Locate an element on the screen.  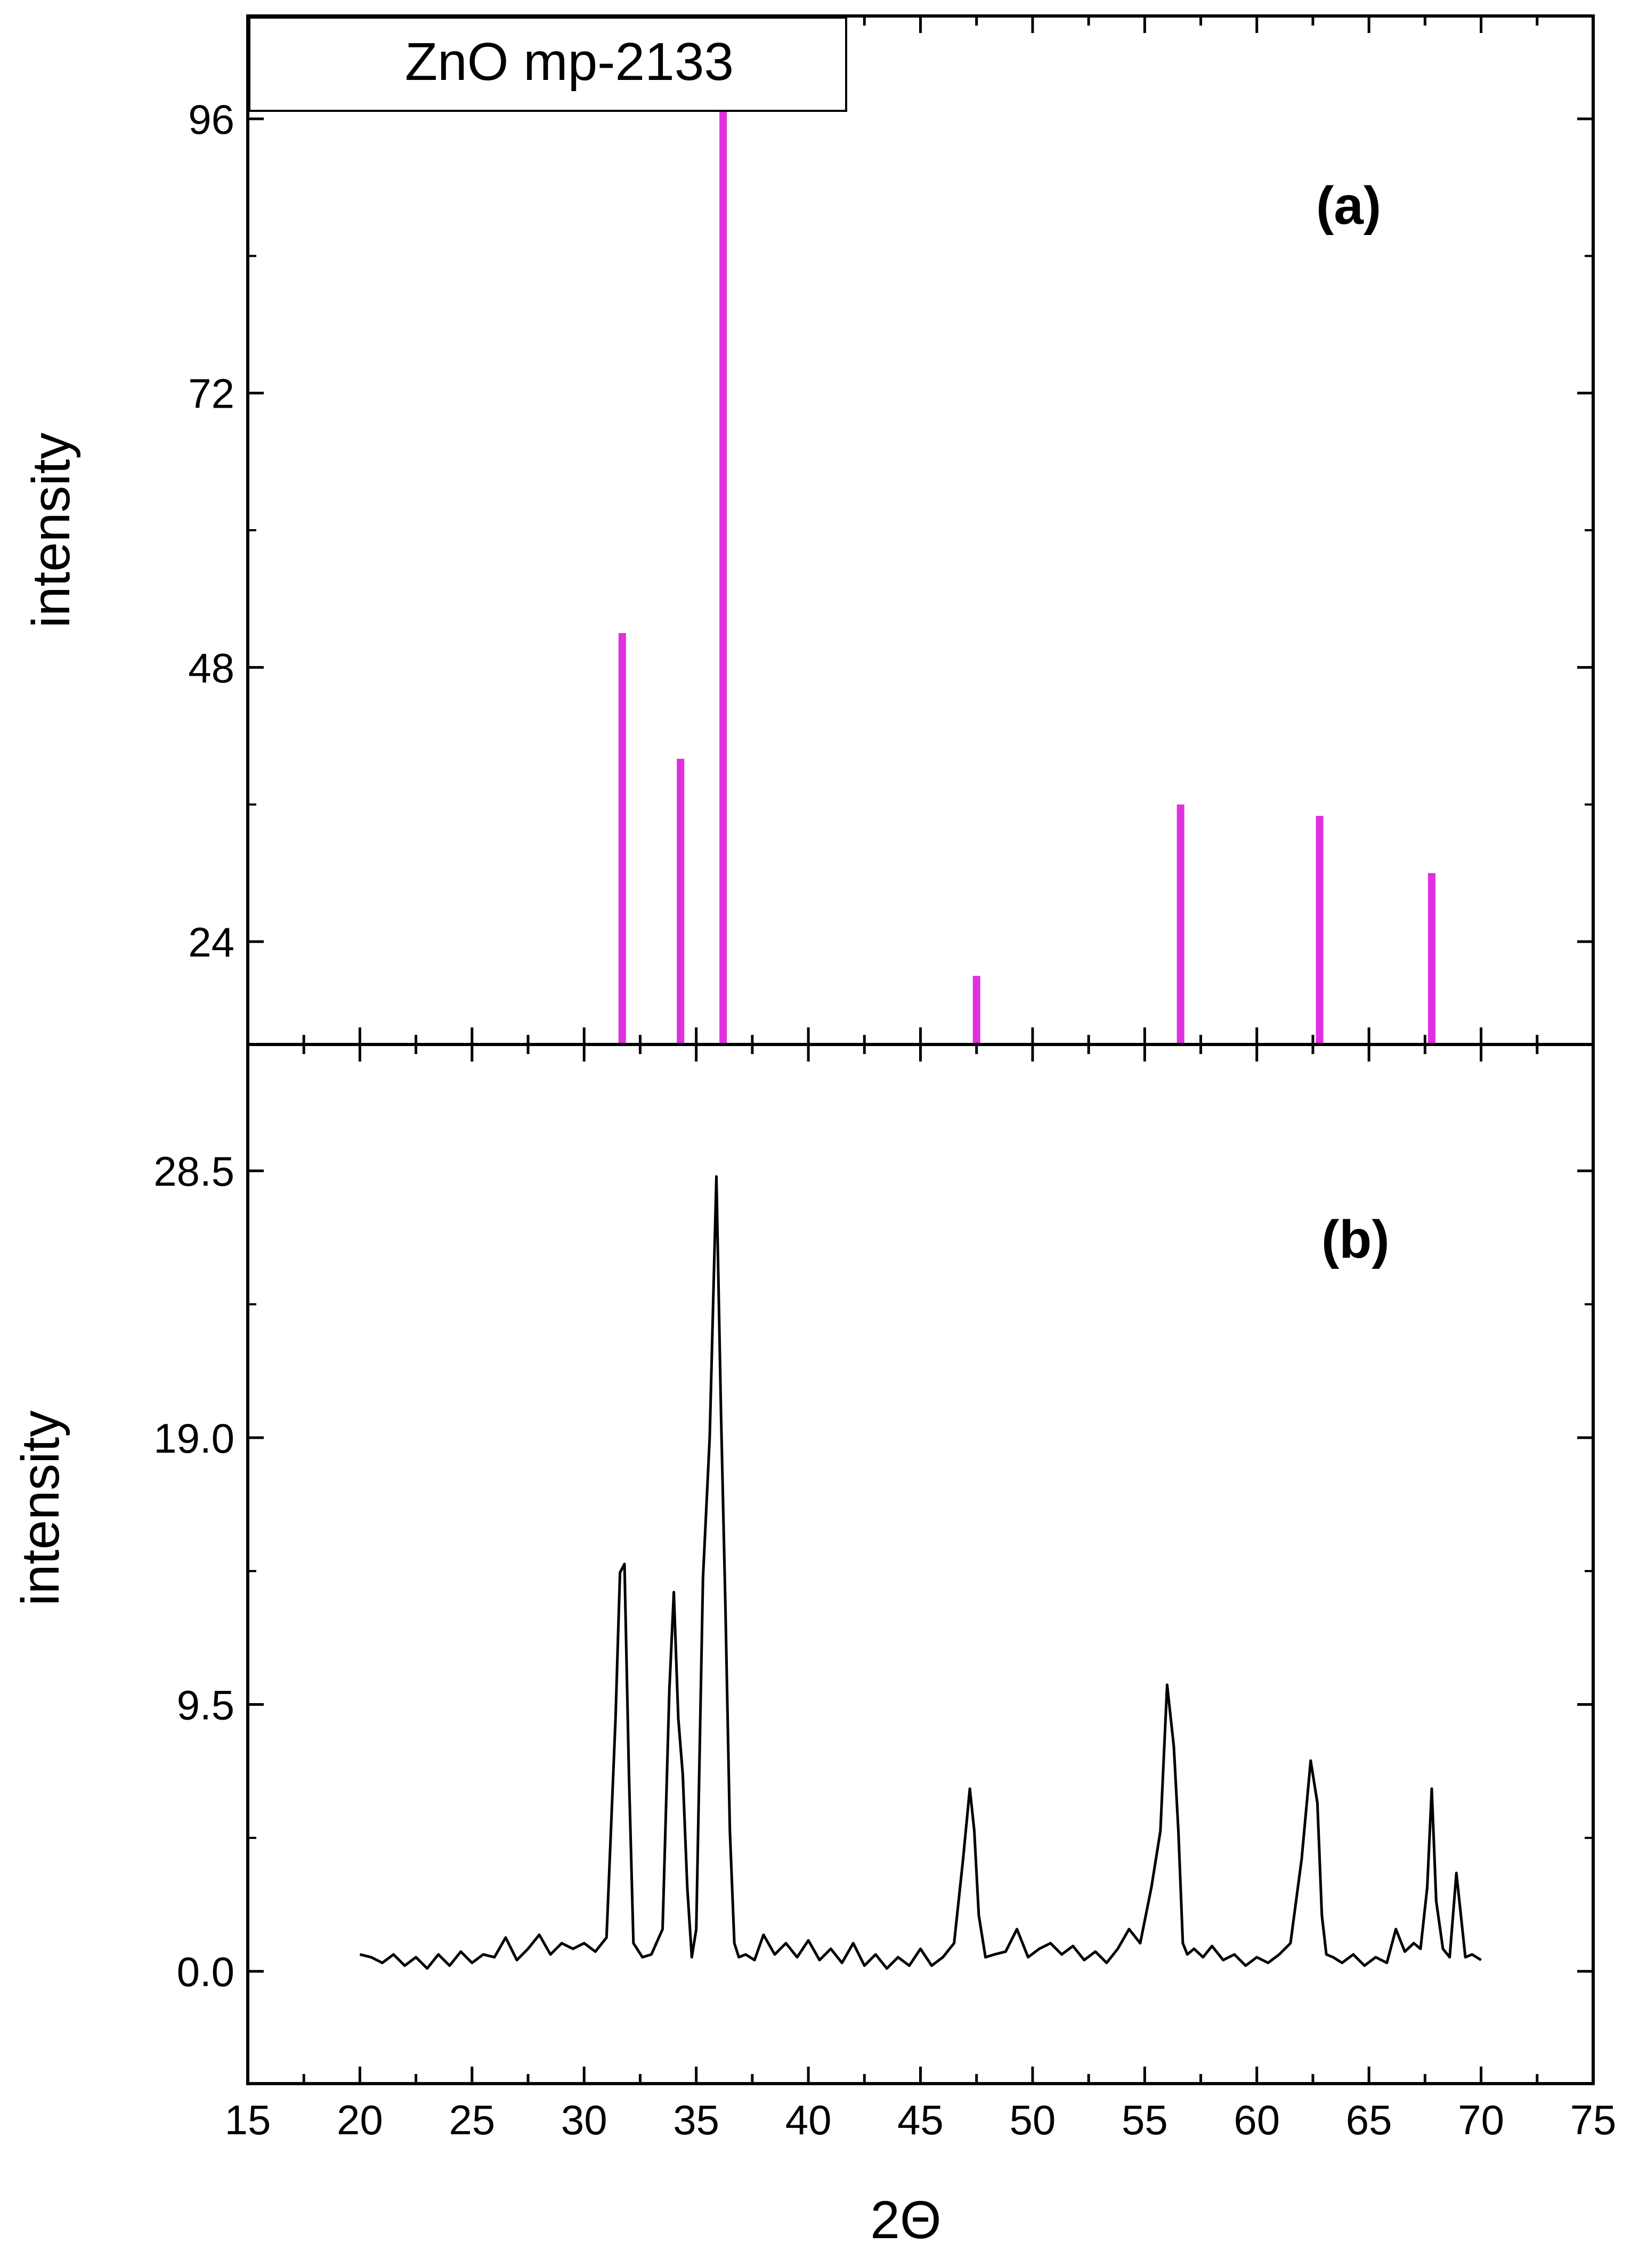
panel-a-y-tick-label: 24 is located at coordinates (211, 942).